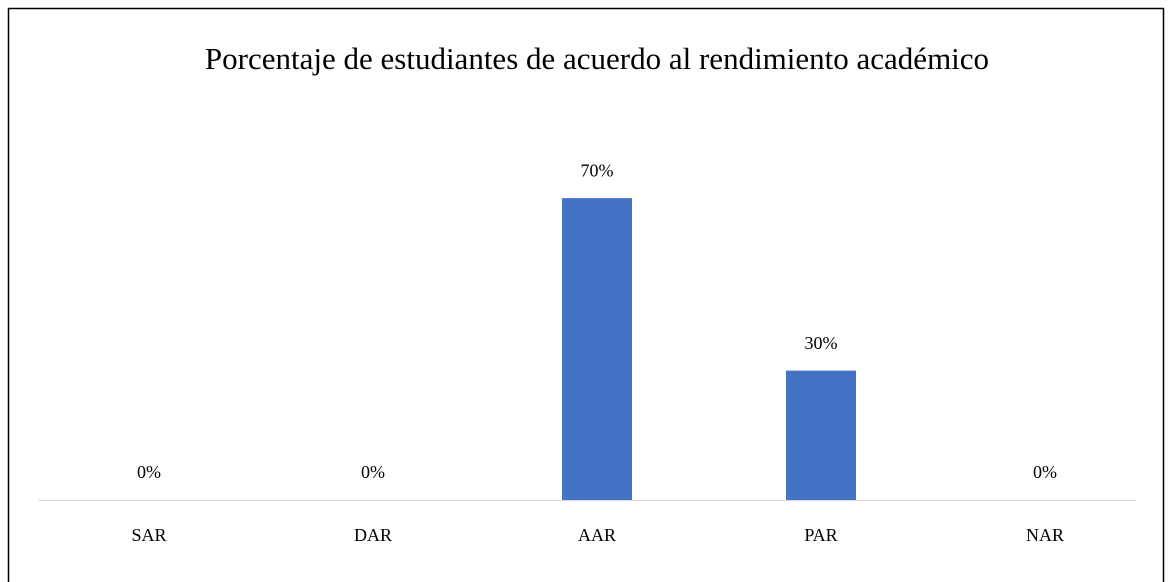 The height and width of the screenshot is (582, 1172). Describe the element at coordinates (597, 170) in the screenshot. I see `data-label: 70%` at that location.